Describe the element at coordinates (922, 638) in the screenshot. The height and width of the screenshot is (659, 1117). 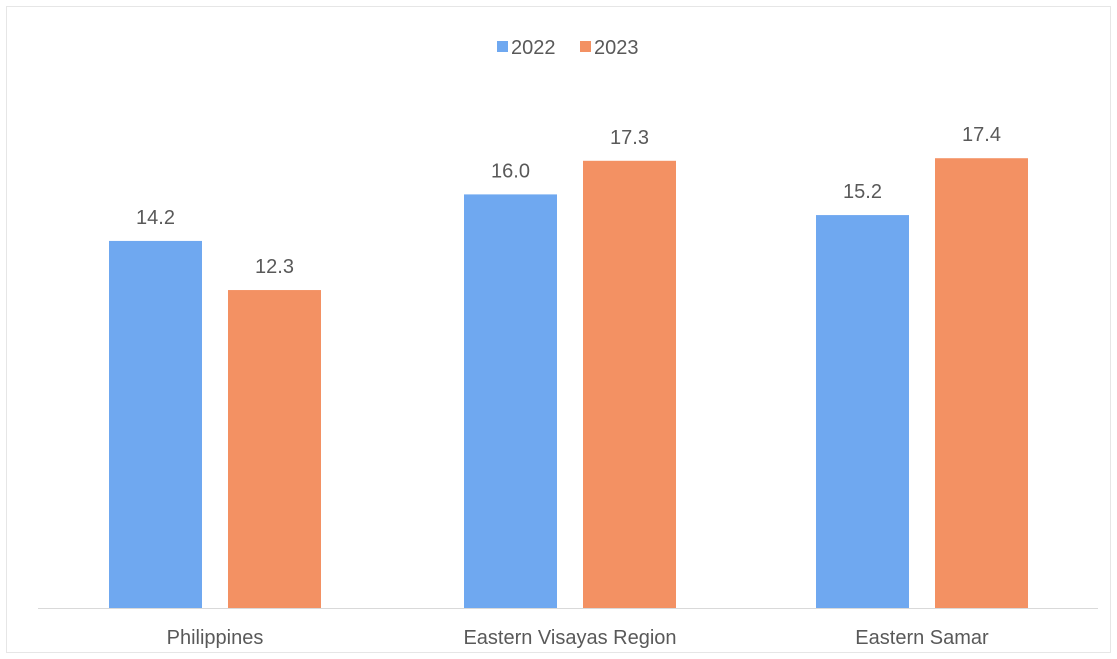
I see `x-tick-label: Eastern Samar` at that location.